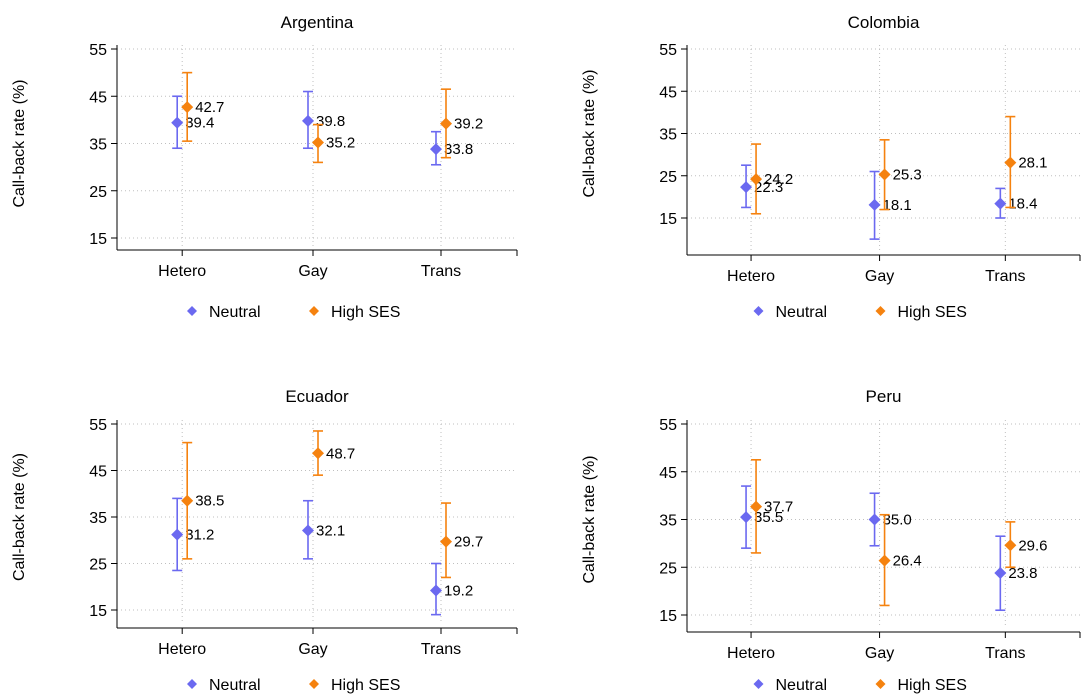  Describe the element at coordinates (340, 453) in the screenshot. I see `data-label-high-ses: 48.7` at that location.